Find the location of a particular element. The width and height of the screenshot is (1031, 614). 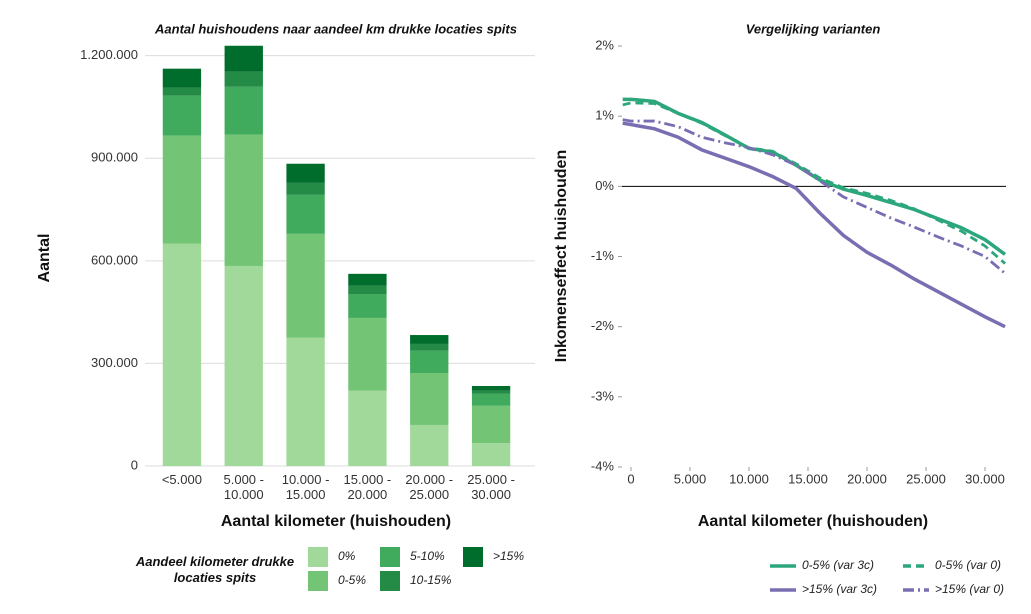

y-tick-label: 900.000 is located at coordinates (114, 157).